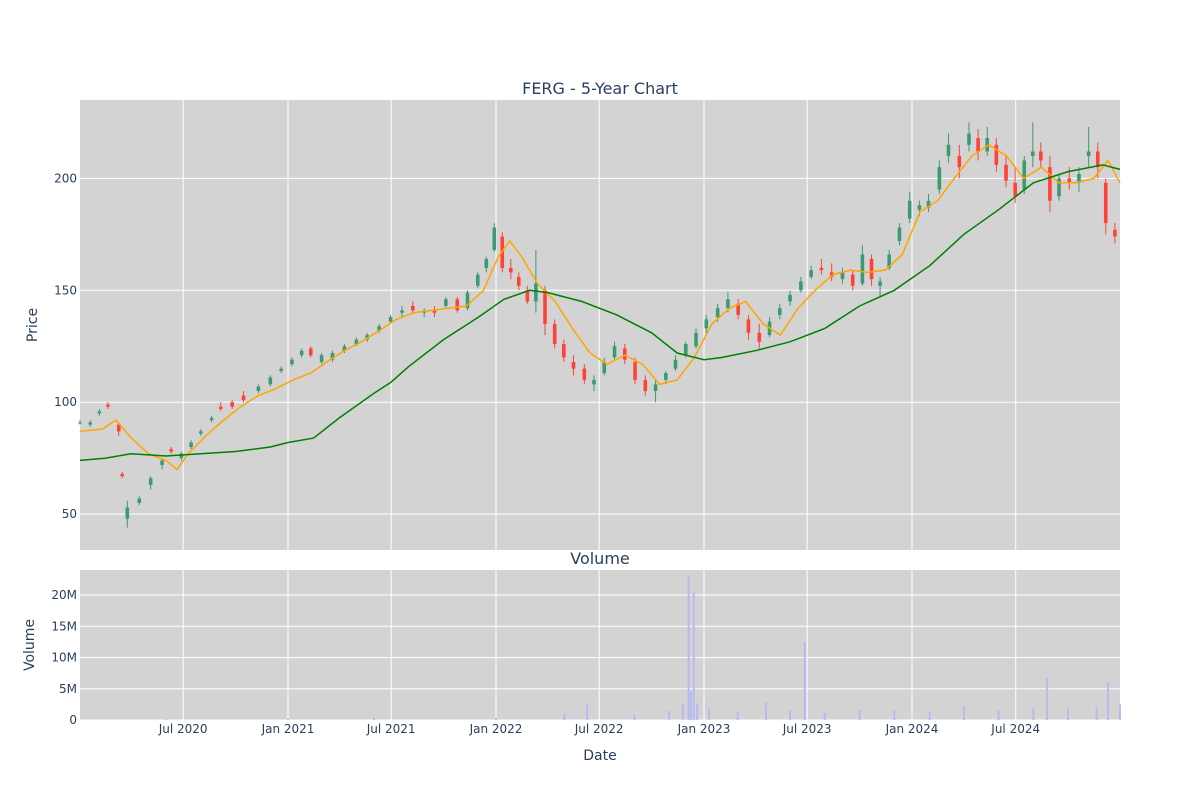 The width and height of the screenshot is (1200, 800). Describe the element at coordinates (912, 729) in the screenshot. I see `date-tick-label: Jan 2024` at that location.